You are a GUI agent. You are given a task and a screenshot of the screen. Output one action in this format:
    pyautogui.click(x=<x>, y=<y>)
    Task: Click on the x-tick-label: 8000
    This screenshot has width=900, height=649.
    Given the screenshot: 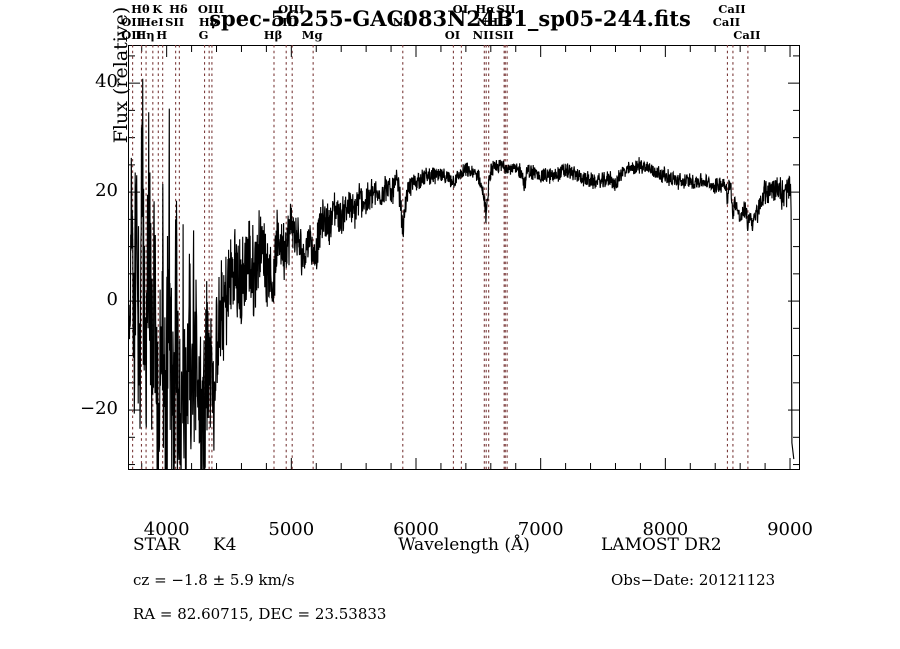 What is the action you would take?
    pyautogui.click(x=665, y=529)
    